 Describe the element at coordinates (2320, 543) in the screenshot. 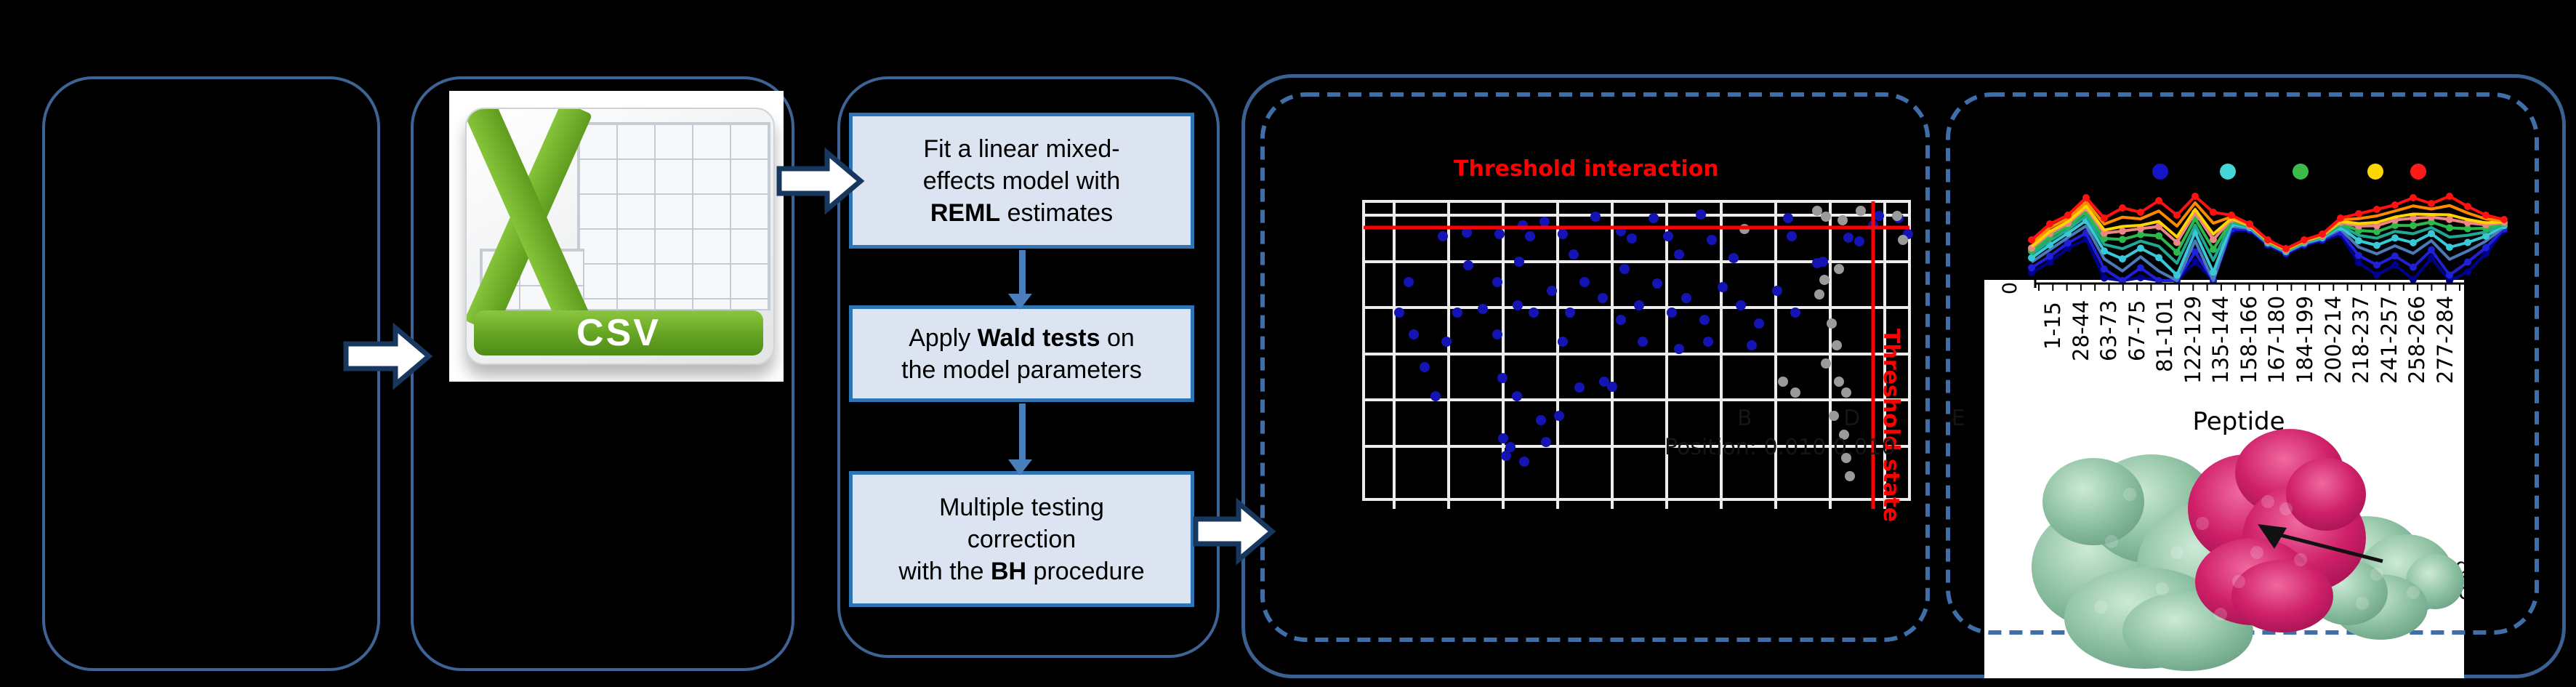

I see `binding-interface-arrow` at that location.